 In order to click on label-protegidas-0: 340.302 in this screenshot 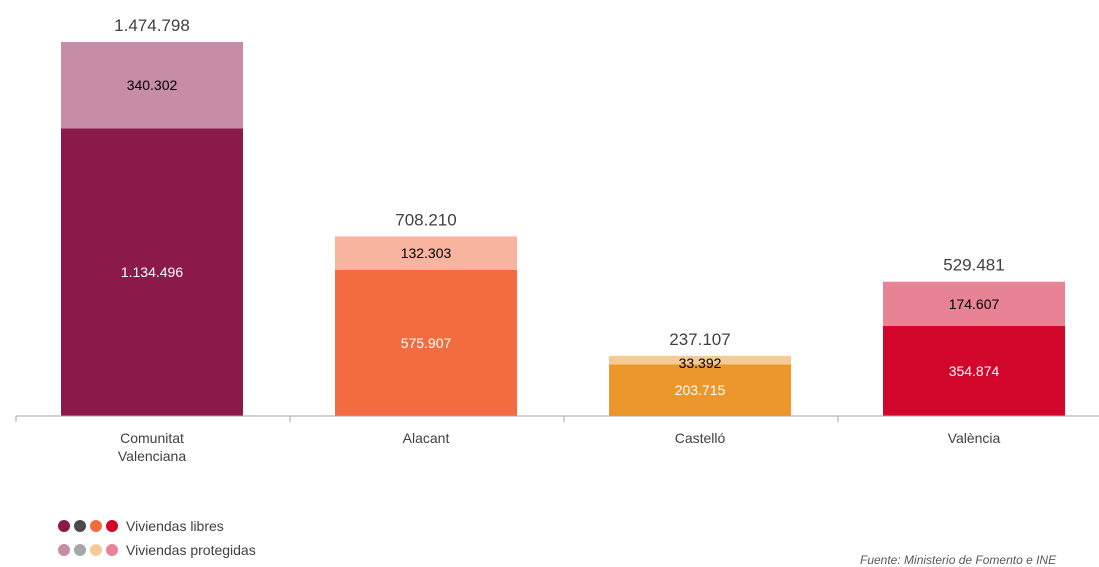, I will do `click(152, 85)`.